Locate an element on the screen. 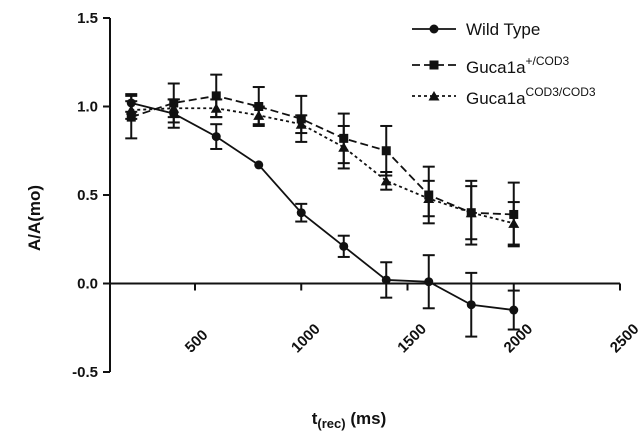 This screenshot has width=640, height=438. legend-label-guca1a-hom-sup: COD3/COD3 is located at coordinates (561, 92).